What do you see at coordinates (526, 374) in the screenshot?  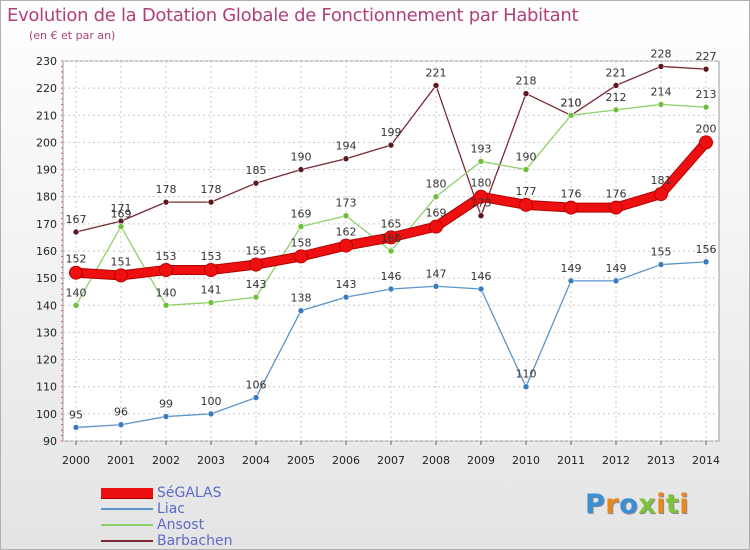 I see `data-label-liac: 110` at bounding box center [526, 374].